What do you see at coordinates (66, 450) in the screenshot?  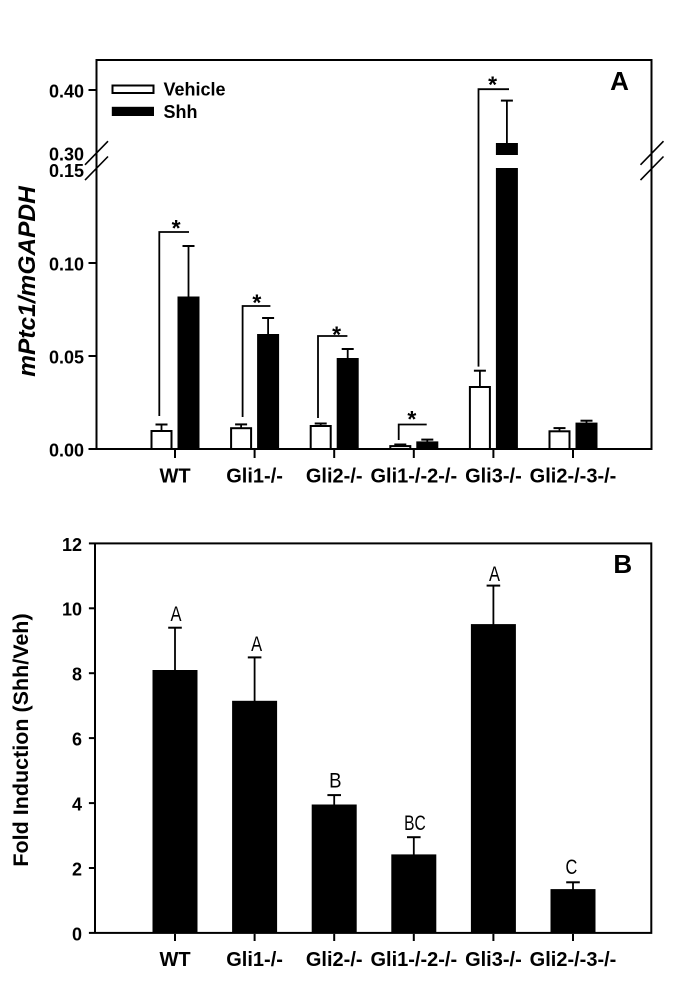 I see `svg-text: 0.00` at bounding box center [66, 450].